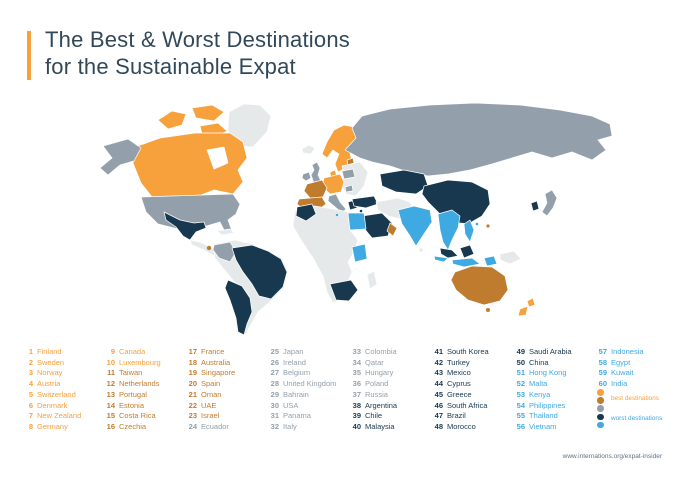 This screenshot has height=492, width=690. What do you see at coordinates (543, 426) in the screenshot?
I see `country-name: Vietnam` at bounding box center [543, 426].